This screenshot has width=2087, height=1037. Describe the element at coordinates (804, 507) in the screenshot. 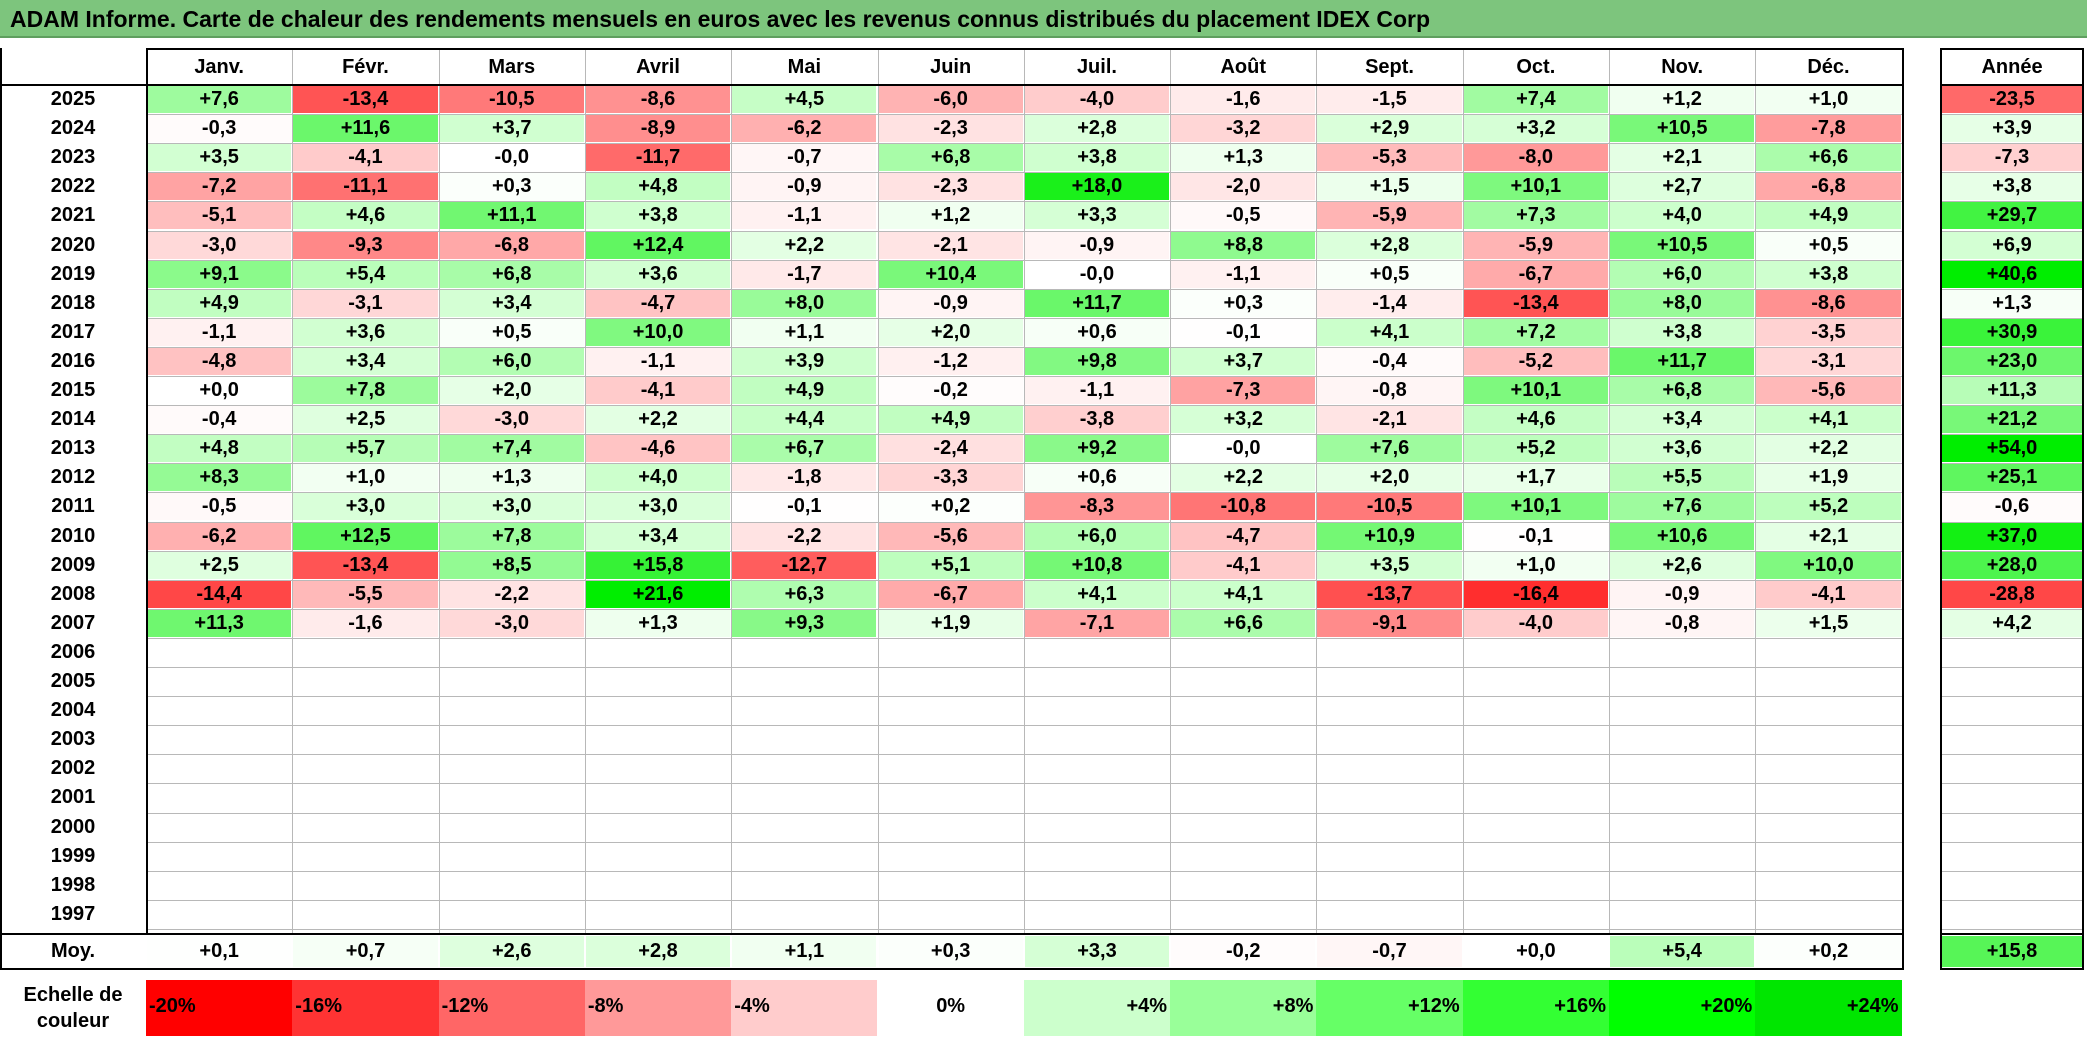

I see `heatmap-cell: -0,1` at that location.